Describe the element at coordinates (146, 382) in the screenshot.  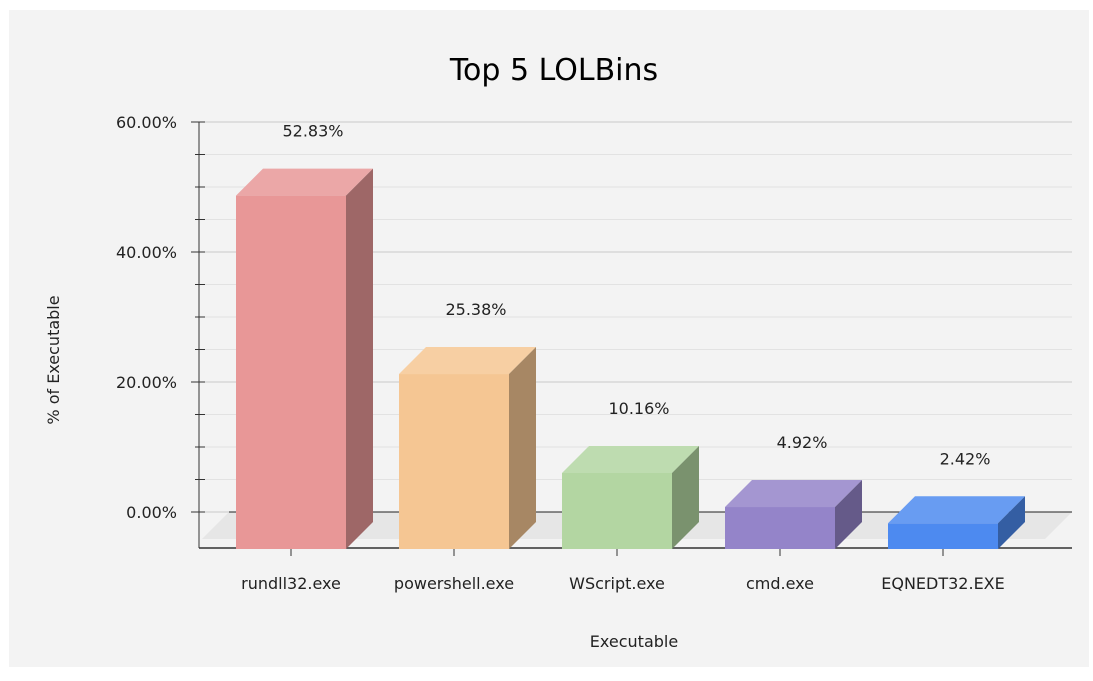
I see `y-tick-label: 20.00%` at that location.